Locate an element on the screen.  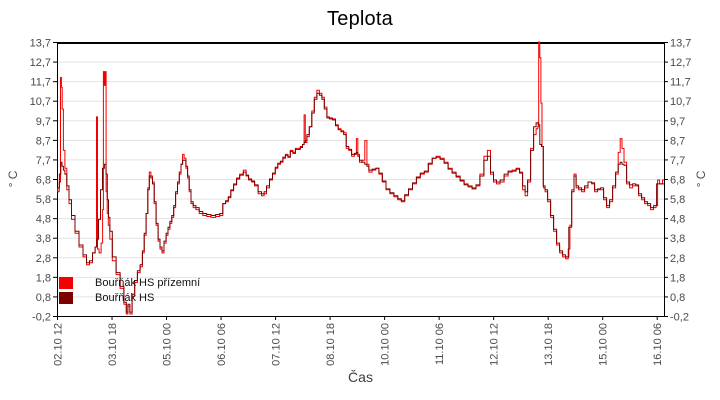
svg-text: 10.10 00 is located at coordinates (386, 344).